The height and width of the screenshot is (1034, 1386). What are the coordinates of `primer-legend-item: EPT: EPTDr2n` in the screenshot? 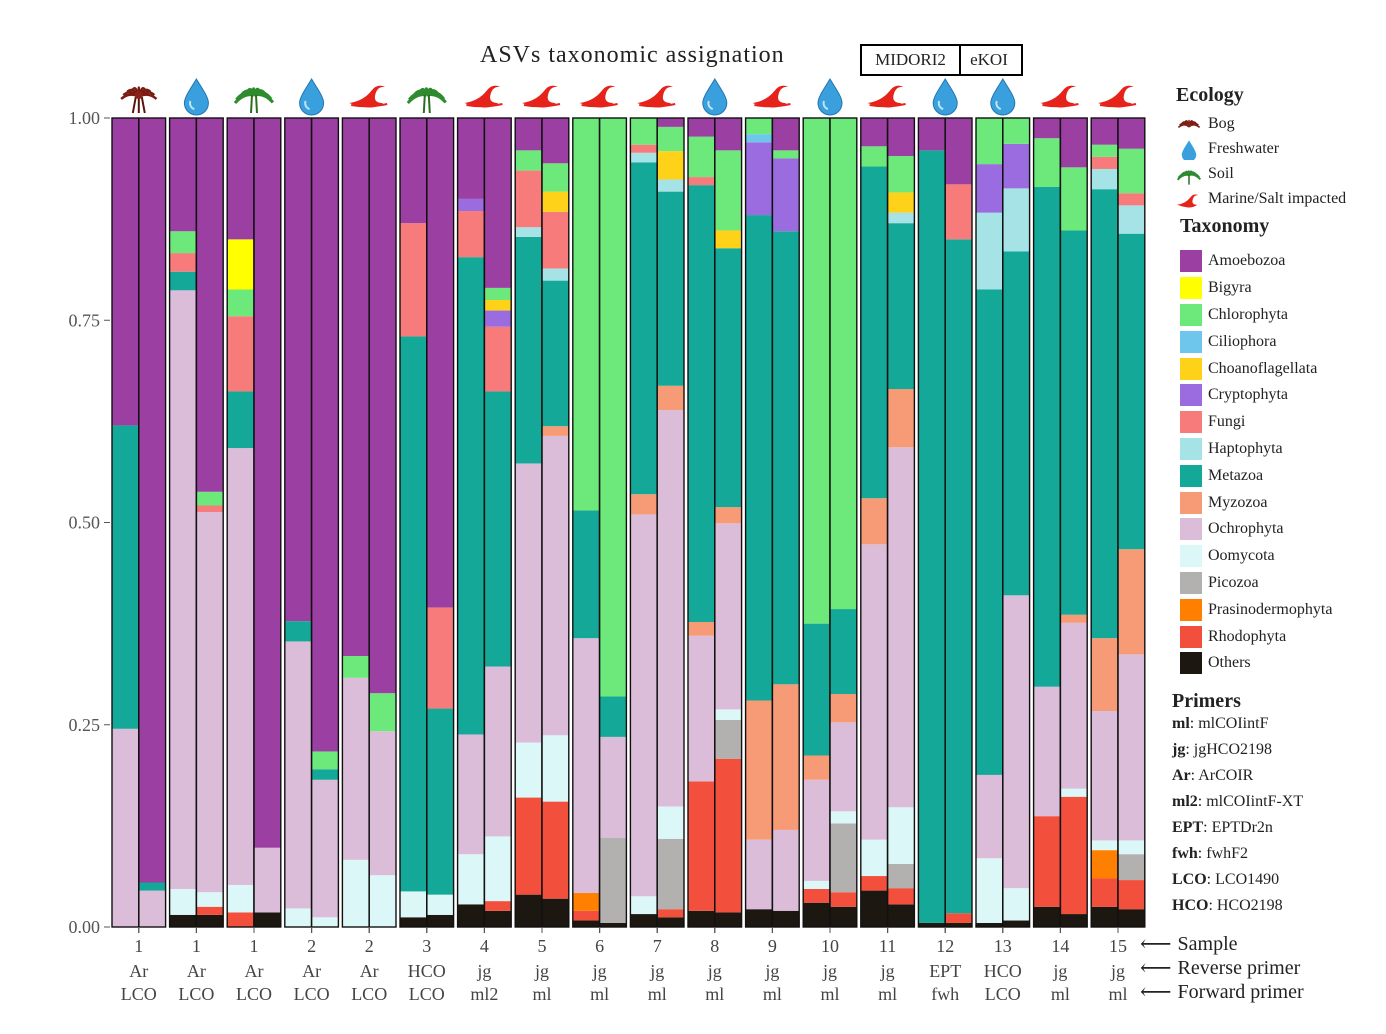 It's located at (1277, 832).